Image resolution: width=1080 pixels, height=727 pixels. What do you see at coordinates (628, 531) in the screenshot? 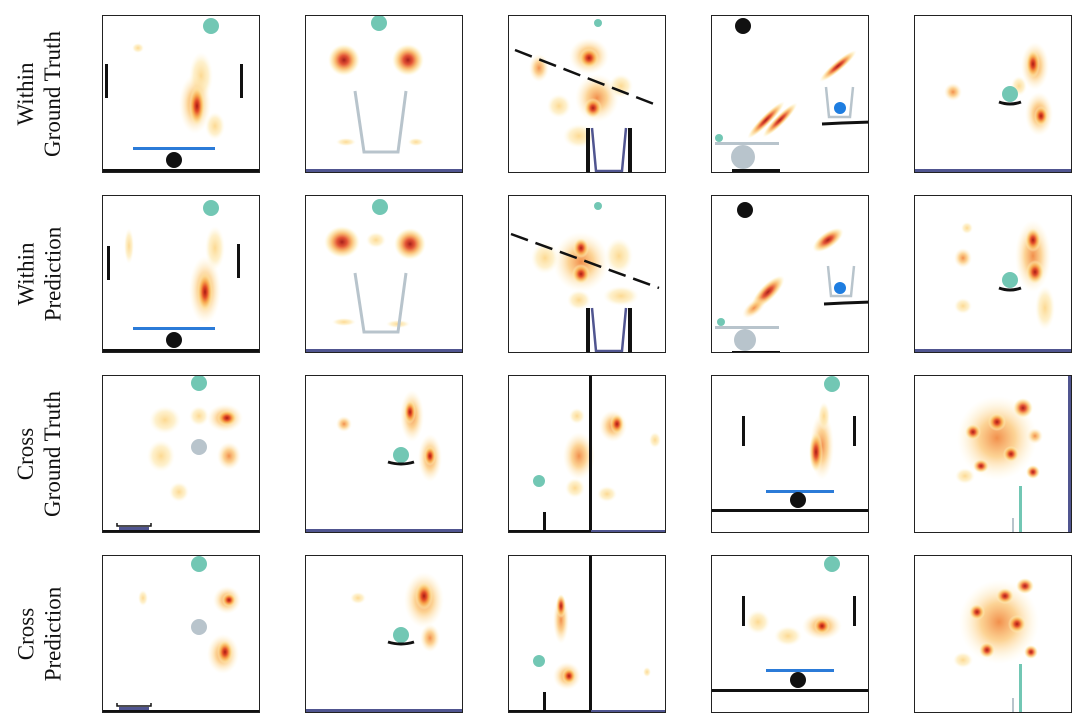
I see `floor-right` at bounding box center [628, 531].